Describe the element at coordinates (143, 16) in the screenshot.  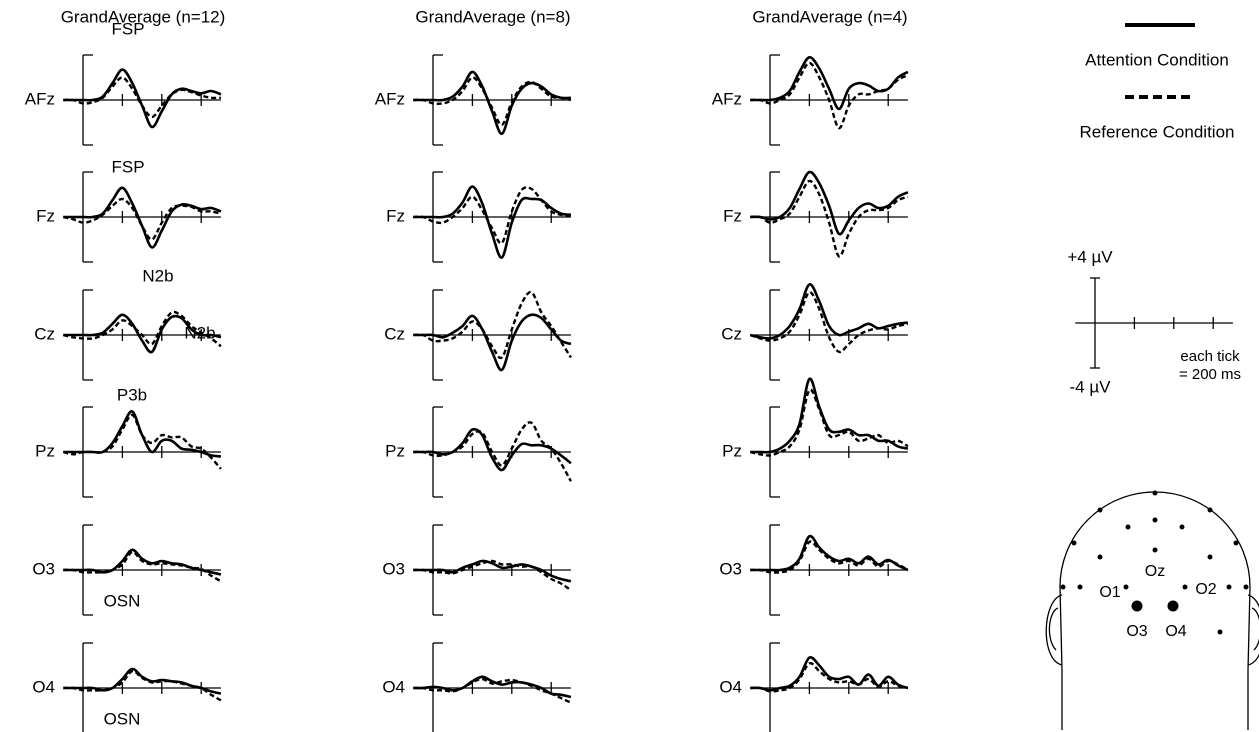
I see `column-title: GrandAverage (n=12)` at that location.